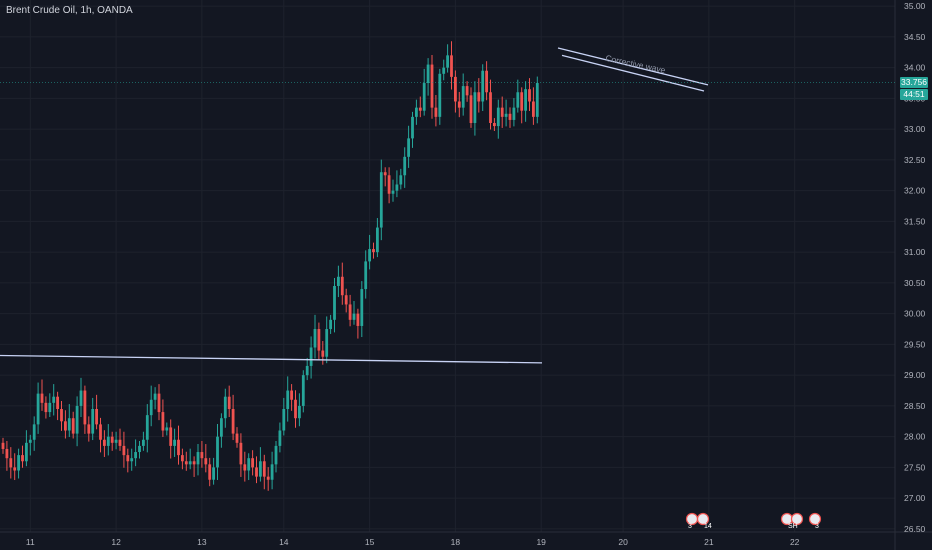  What do you see at coordinates (690, 526) in the screenshot?
I see `event-badge-1: 3` at bounding box center [690, 526].